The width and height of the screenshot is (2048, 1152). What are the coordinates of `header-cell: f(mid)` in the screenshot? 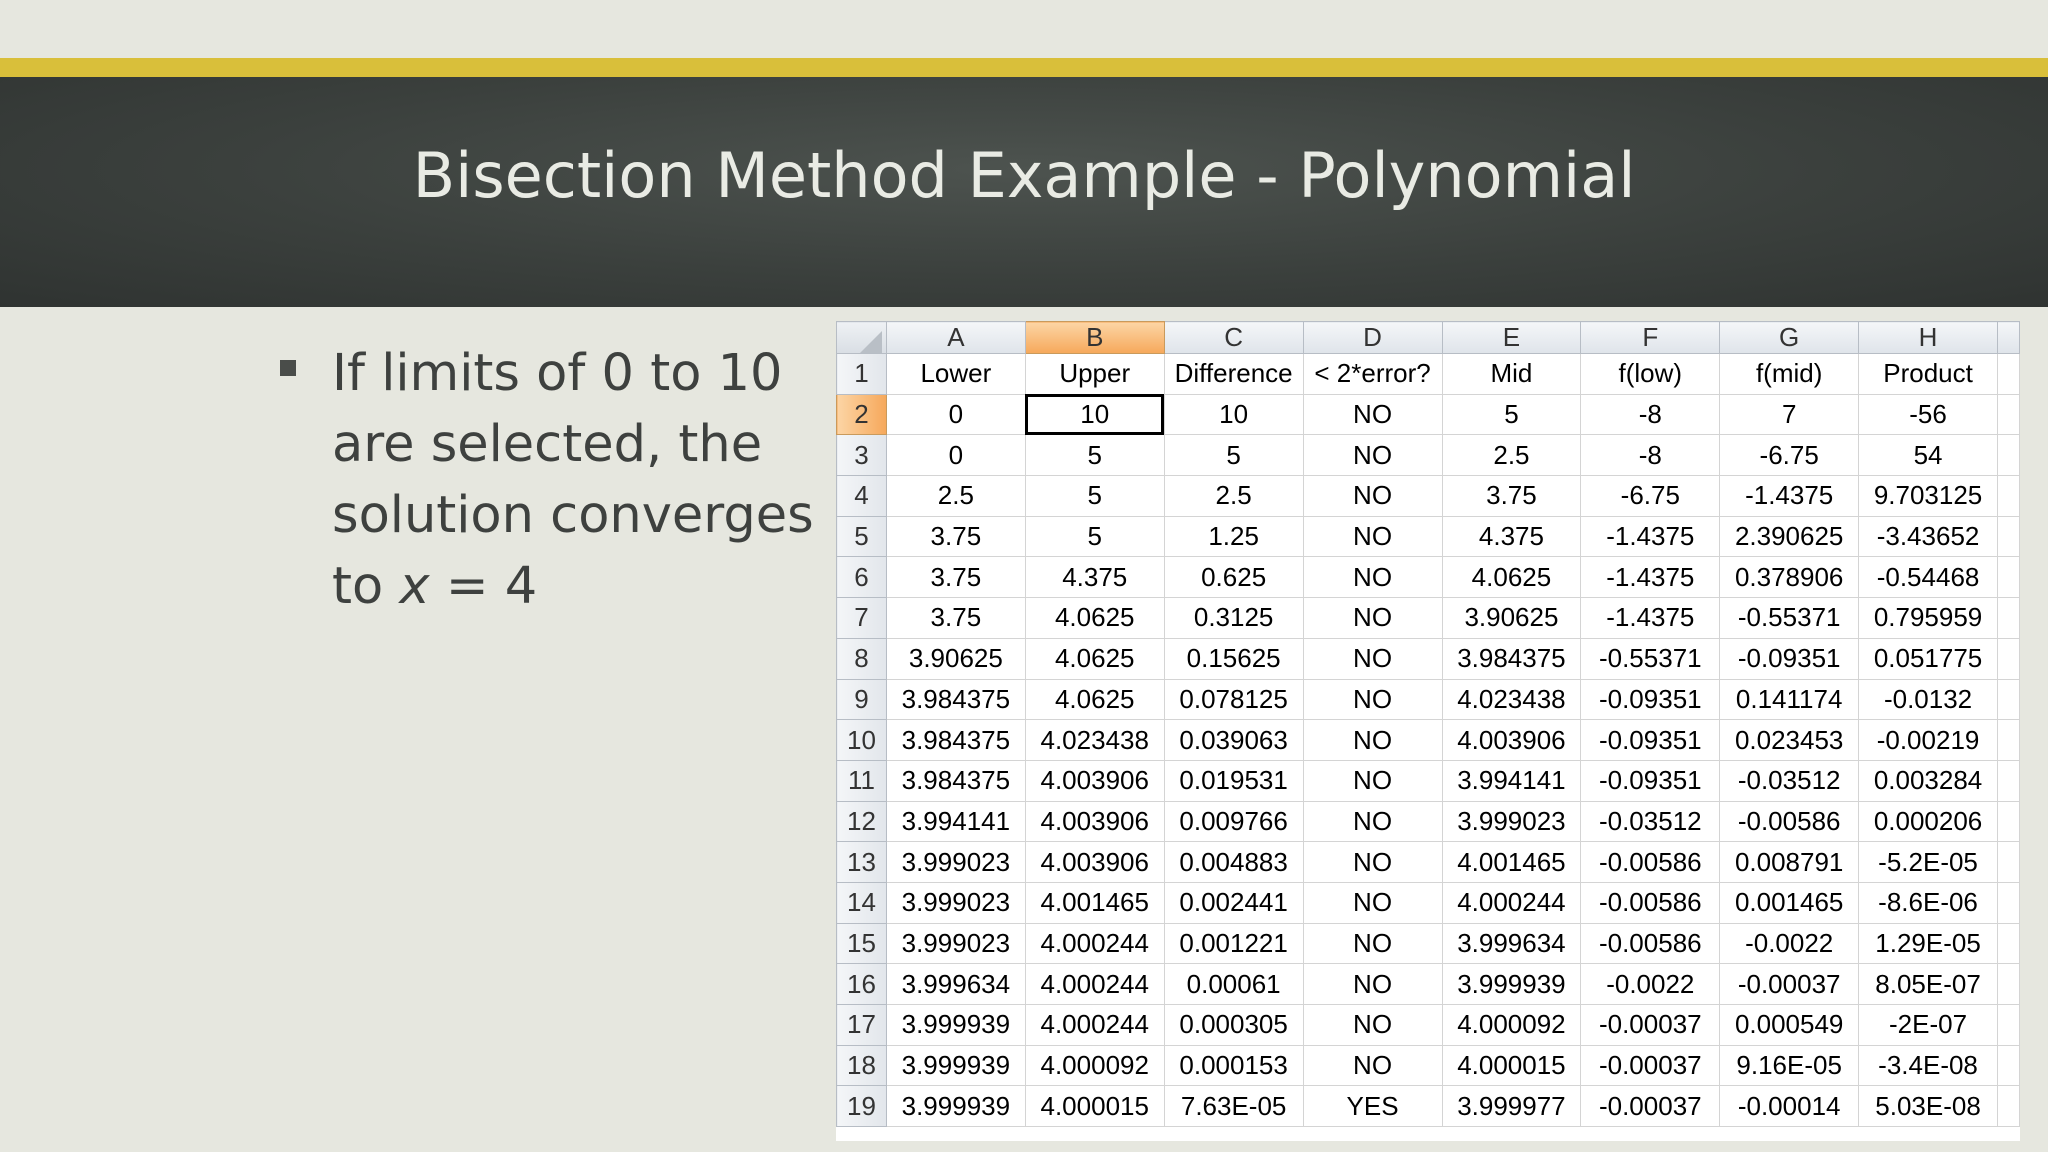 It's located at (1789, 374).